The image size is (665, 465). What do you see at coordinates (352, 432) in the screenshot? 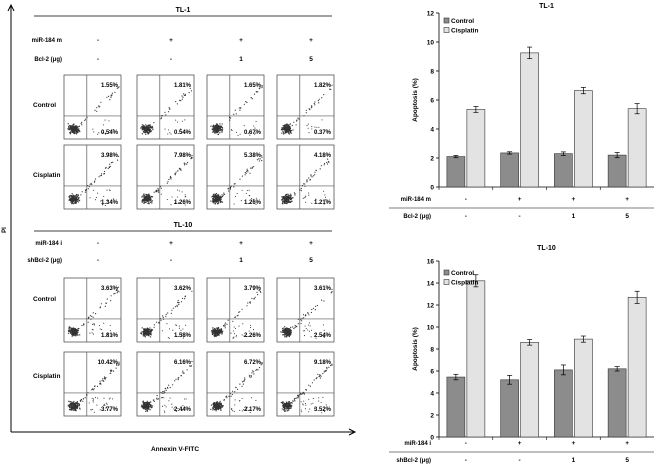
I see `annexin-axis-arrow` at bounding box center [352, 432].